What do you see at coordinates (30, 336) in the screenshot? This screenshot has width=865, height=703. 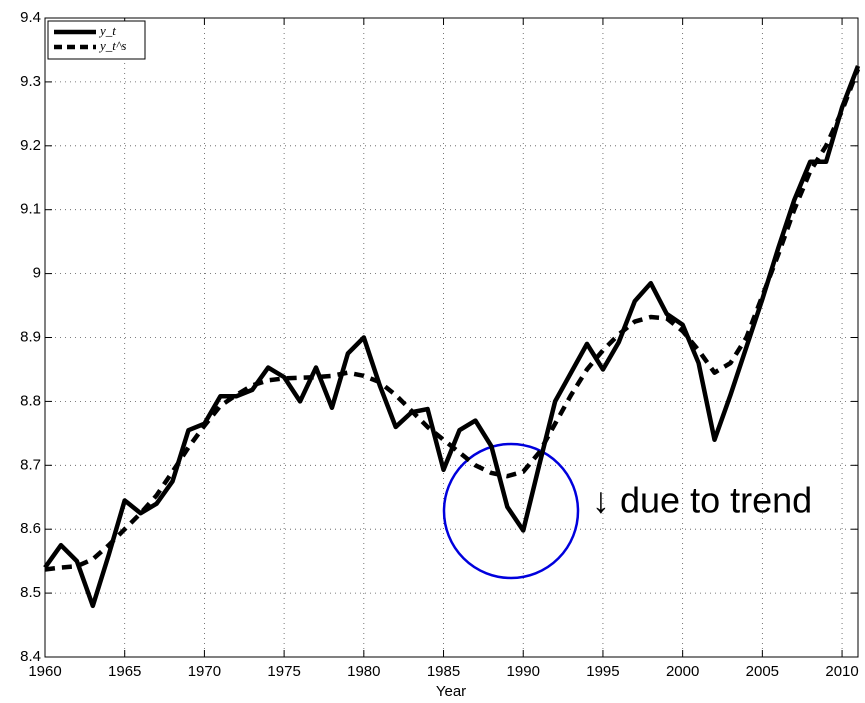 I see `y-tick-label: 8.9` at bounding box center [30, 336].